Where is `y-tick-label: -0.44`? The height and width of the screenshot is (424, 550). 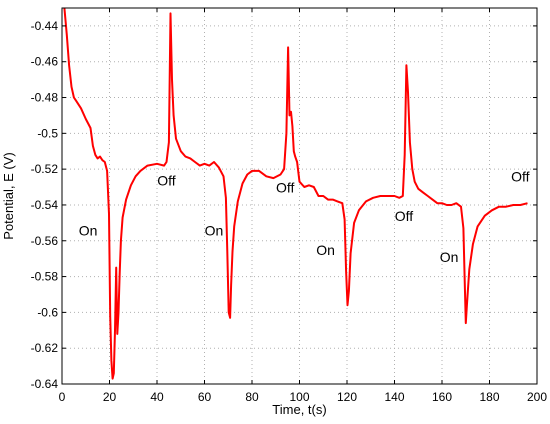
y-tick-label: -0.44 is located at coordinates (45, 26).